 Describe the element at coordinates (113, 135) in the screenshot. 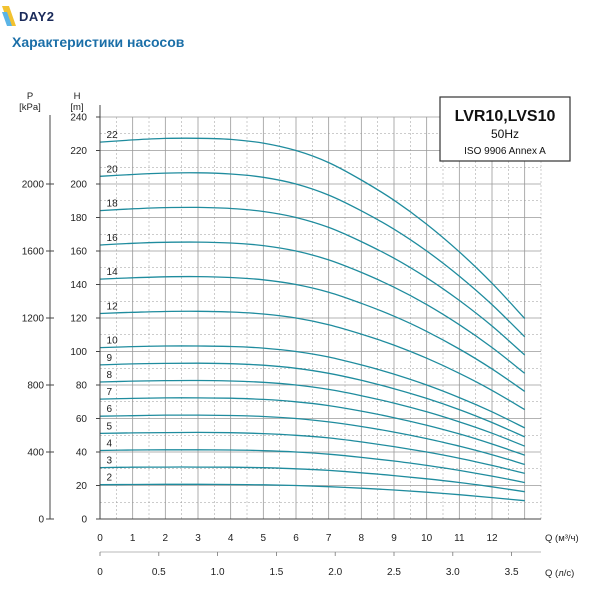

I see `curve-label-22: 22` at that location.